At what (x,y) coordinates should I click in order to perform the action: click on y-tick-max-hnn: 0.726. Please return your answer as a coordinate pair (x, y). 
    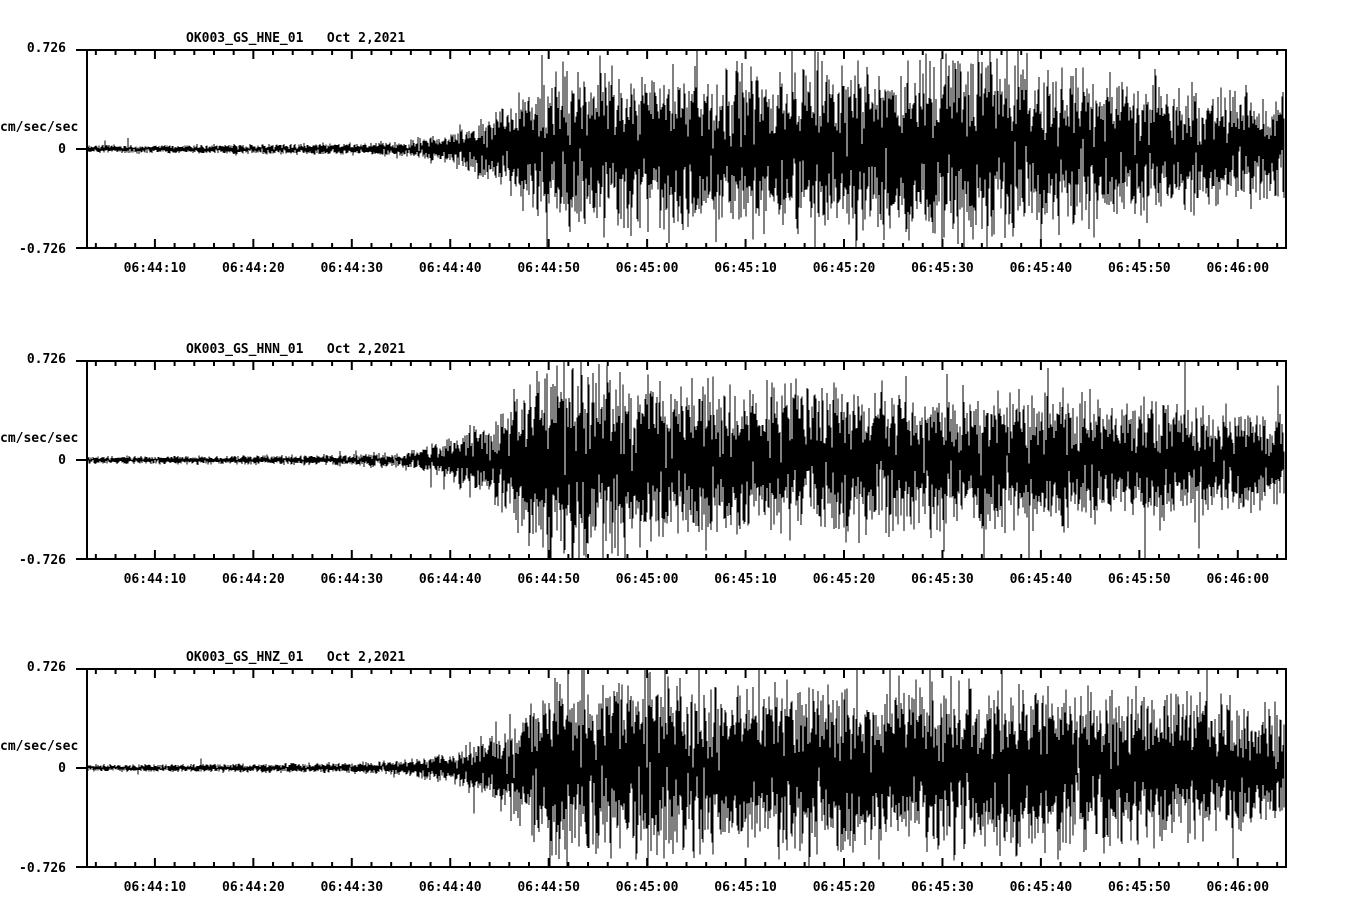
    Looking at the image, I should click on (46, 359).